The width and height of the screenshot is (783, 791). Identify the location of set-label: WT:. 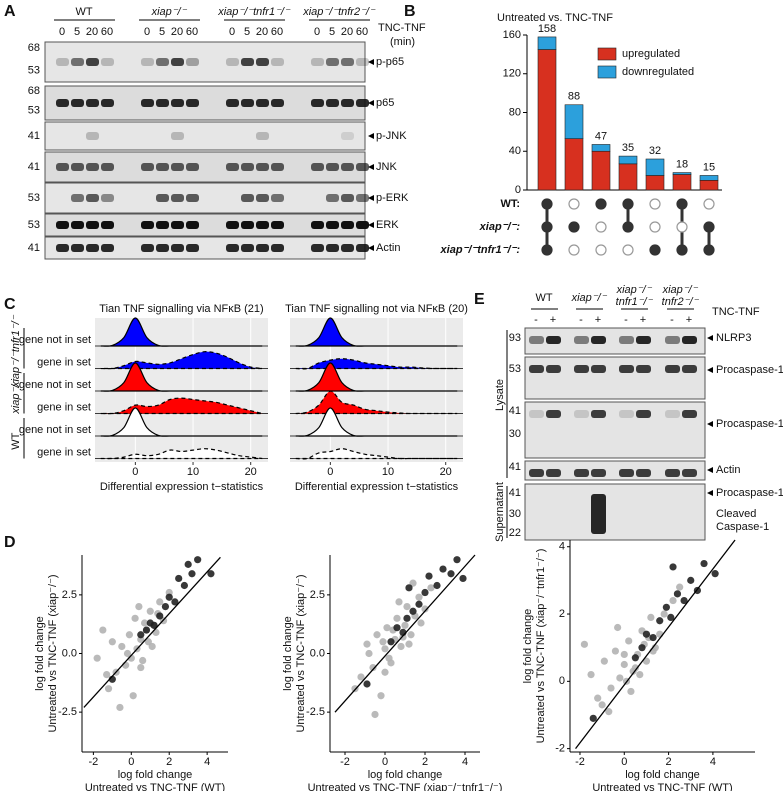
(510, 204).